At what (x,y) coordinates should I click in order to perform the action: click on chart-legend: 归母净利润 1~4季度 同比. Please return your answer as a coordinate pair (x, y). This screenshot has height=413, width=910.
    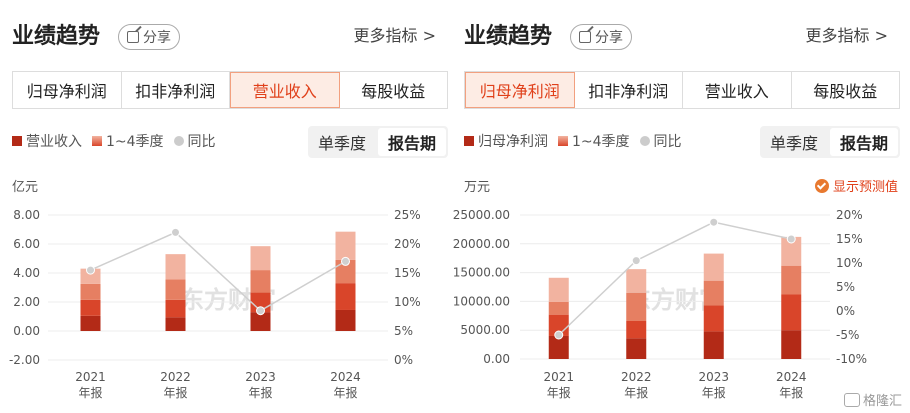
    Looking at the image, I should click on (573, 141).